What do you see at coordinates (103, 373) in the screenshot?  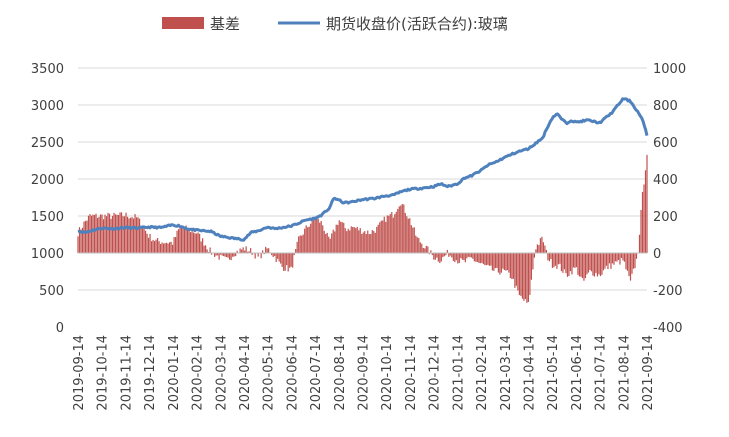 I see `x-tick-label: 2019-10-14` at bounding box center [103, 373].